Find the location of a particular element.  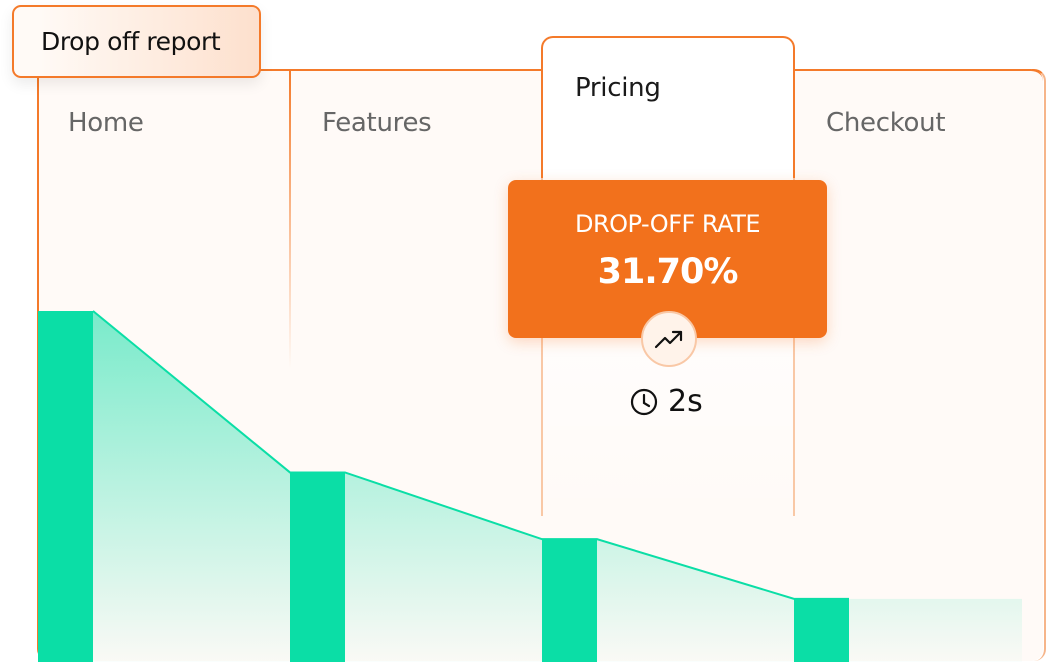

trend-up-button is located at coordinates (669, 339).